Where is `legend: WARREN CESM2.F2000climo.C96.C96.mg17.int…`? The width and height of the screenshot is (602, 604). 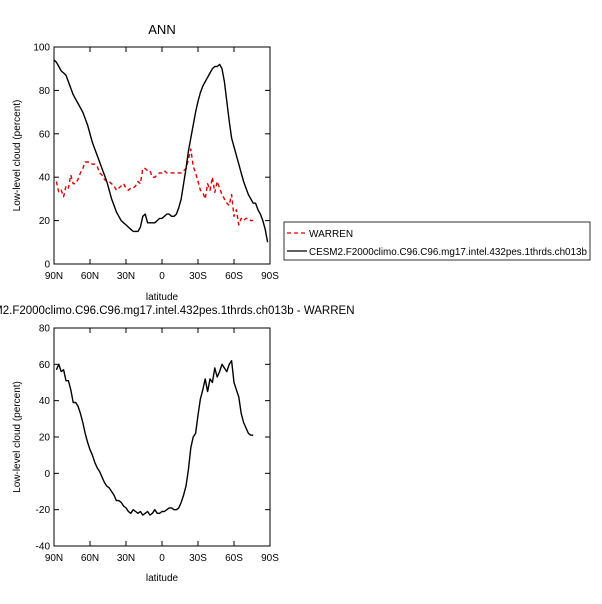
legend: WARREN CESM2.F2000climo.C96.C96.mg17.int… is located at coordinates (437, 241).